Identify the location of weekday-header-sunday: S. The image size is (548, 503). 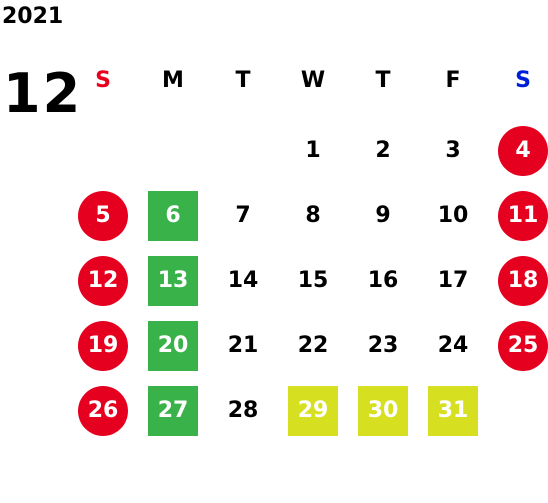
(103, 80).